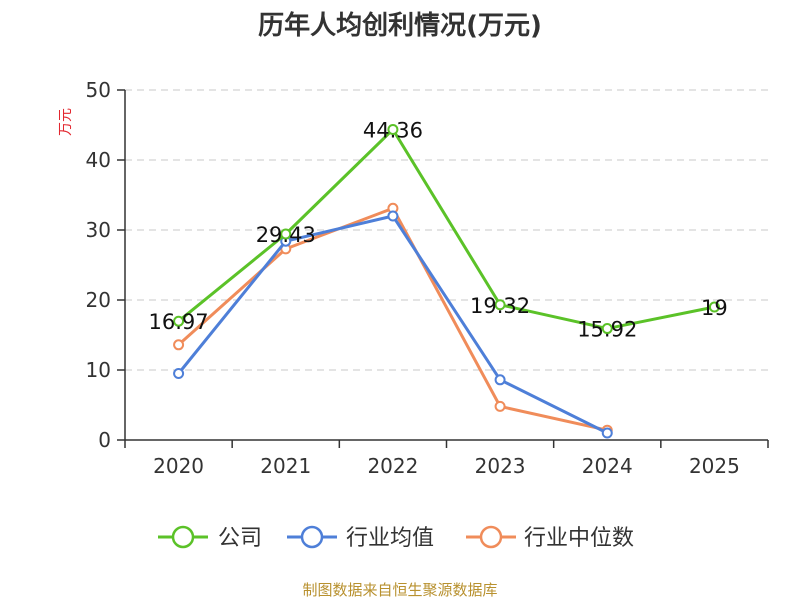 The width and height of the screenshot is (800, 600). What do you see at coordinates (579, 538) in the screenshot?
I see `legend-label-2: 行业中位数` at bounding box center [579, 538].